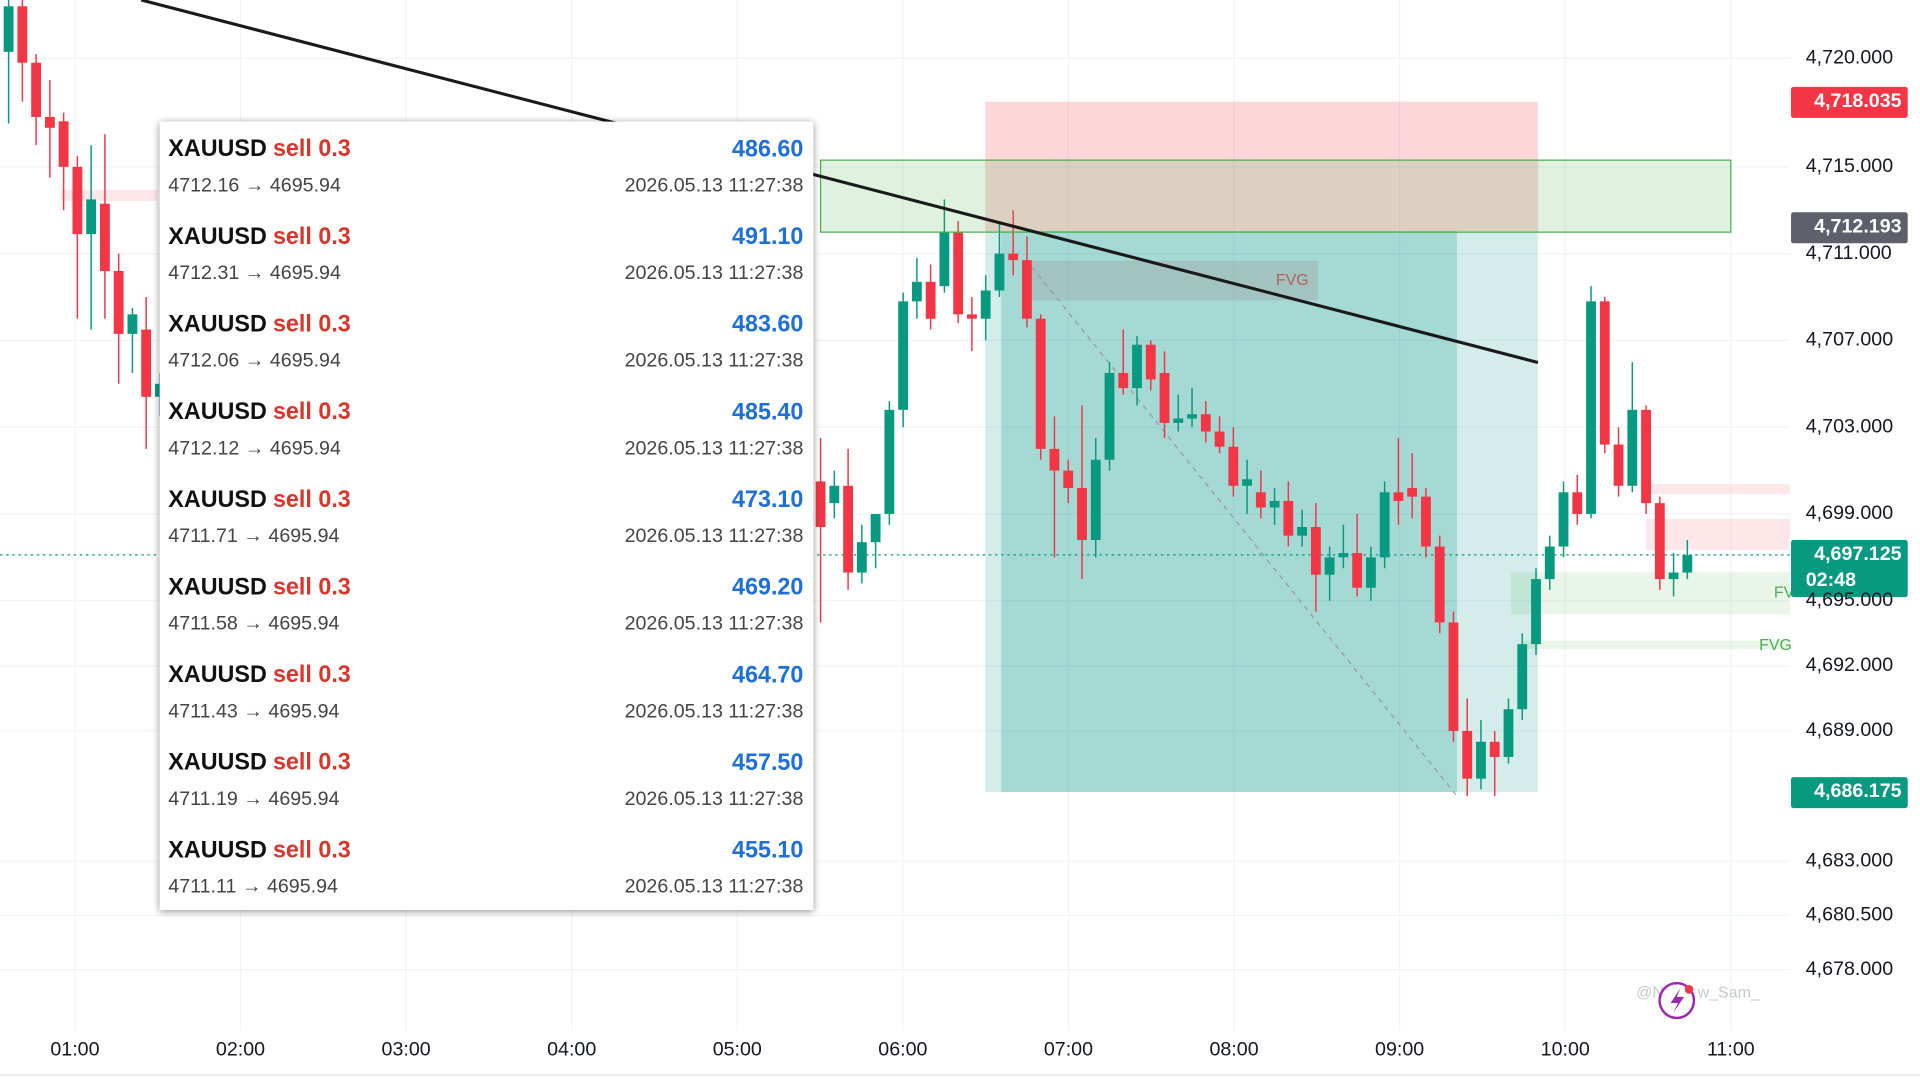 The width and height of the screenshot is (1920, 1080). I want to click on x-tick-label: 01:00, so click(74, 1049).